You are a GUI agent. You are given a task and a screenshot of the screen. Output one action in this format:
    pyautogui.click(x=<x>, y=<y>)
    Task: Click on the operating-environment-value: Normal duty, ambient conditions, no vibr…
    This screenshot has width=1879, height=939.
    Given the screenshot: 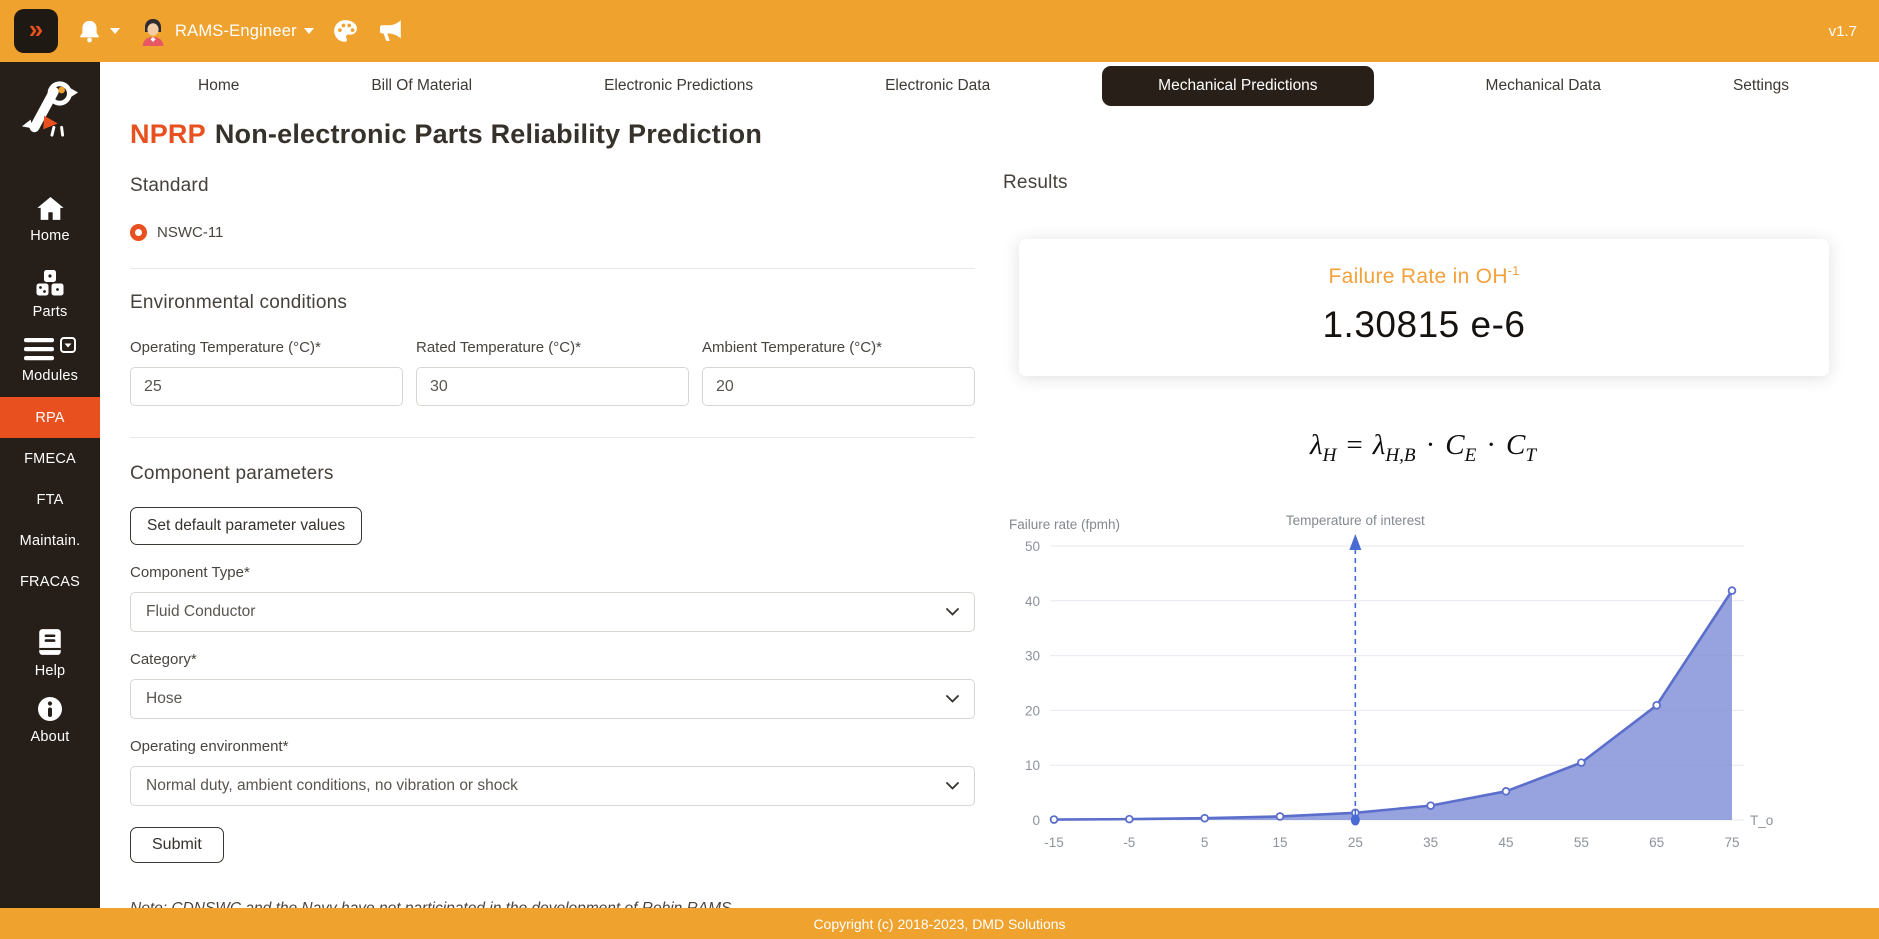 What is the action you would take?
    pyautogui.click(x=332, y=785)
    